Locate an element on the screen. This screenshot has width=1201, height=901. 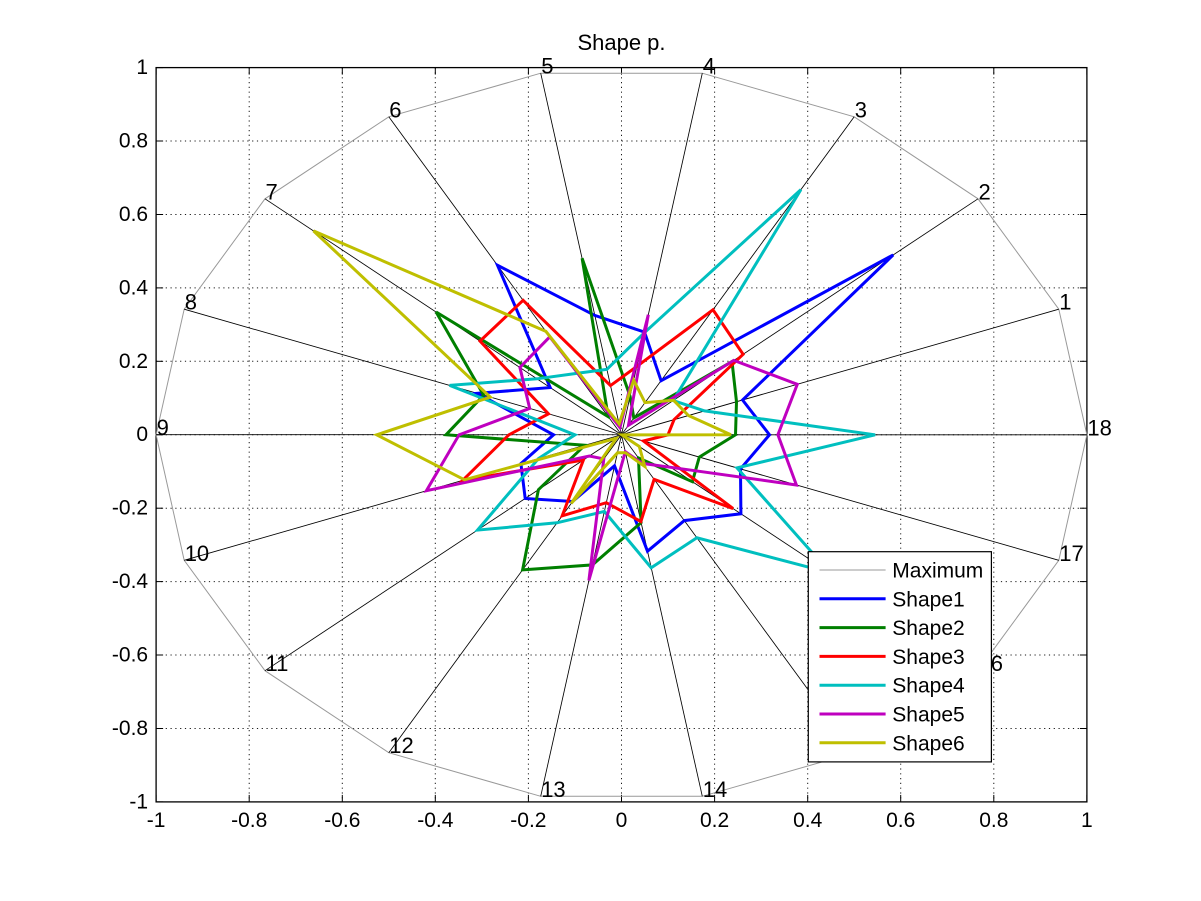
svg-text: 13 is located at coordinates (553, 789).